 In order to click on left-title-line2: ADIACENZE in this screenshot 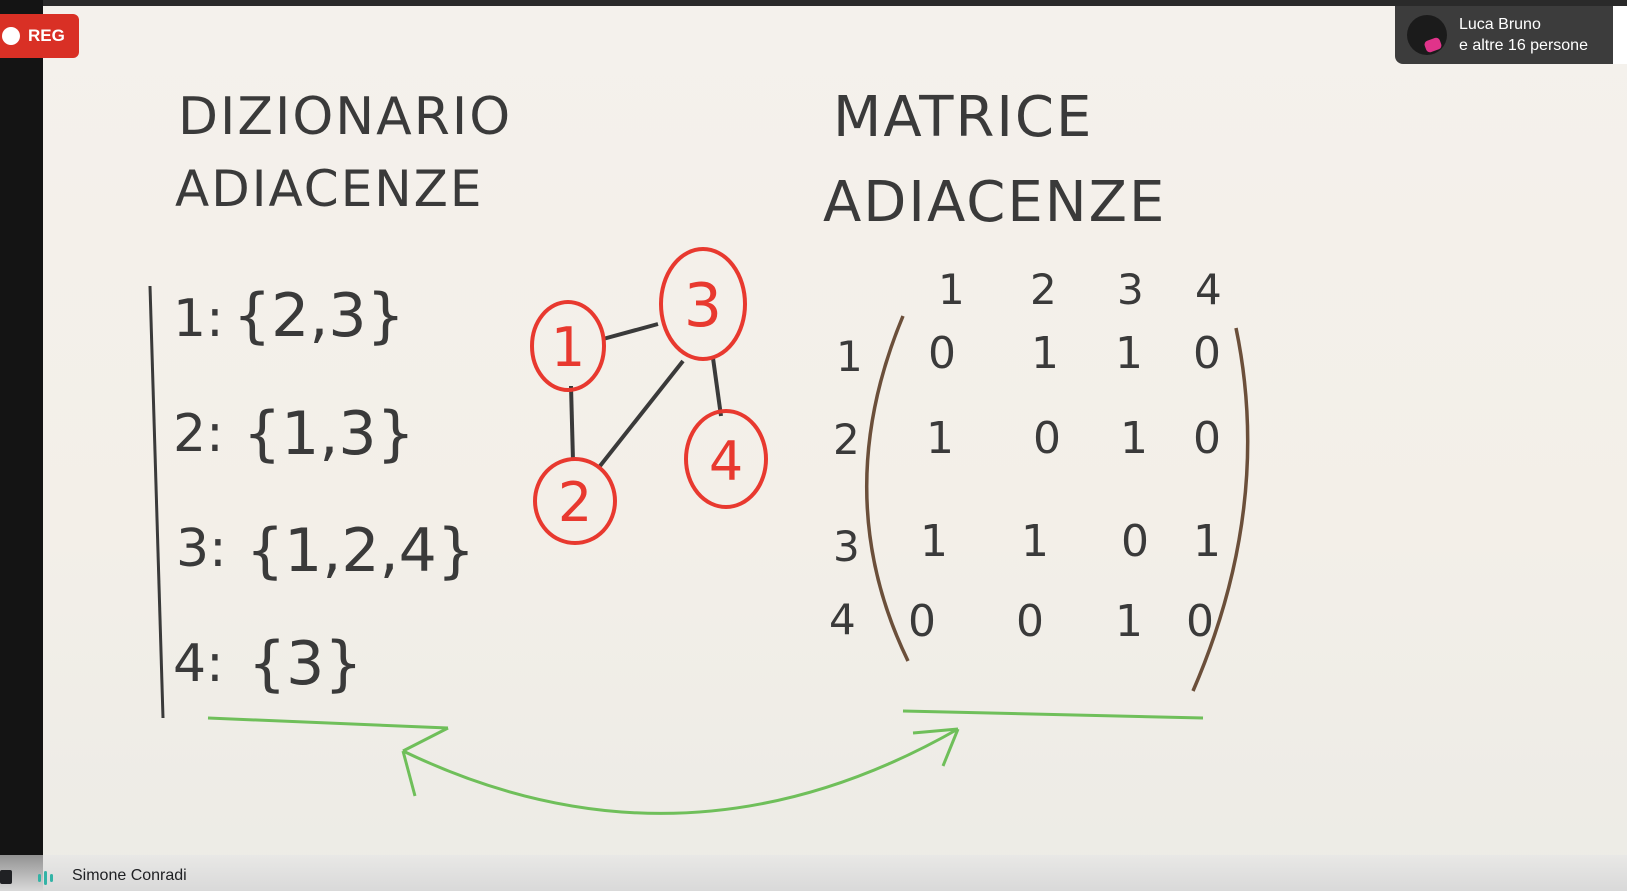, I will do `click(329, 189)`.